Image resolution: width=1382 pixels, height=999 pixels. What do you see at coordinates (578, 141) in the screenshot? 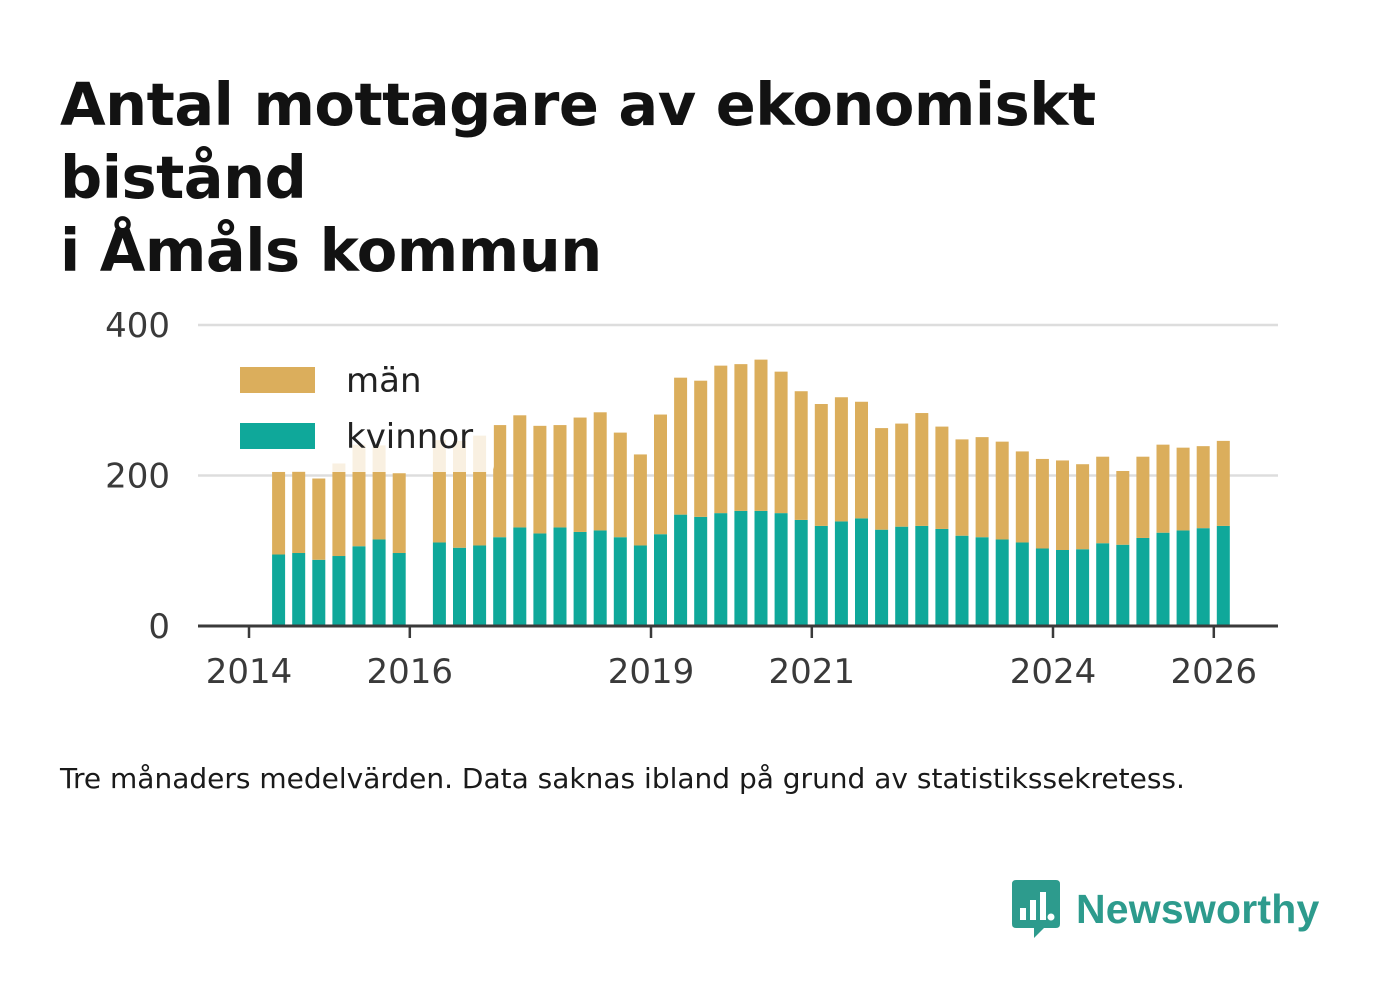
I see `chart-title-line-1: Antal mottagare av ekonomiskt bistånd` at bounding box center [578, 141].